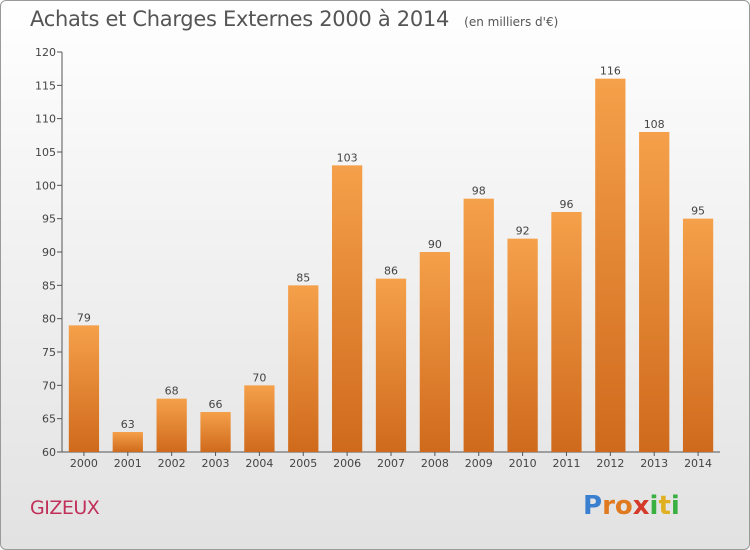 This screenshot has width=750, height=550. Describe the element at coordinates (479, 191) in the screenshot. I see `data-label: 98` at that location.